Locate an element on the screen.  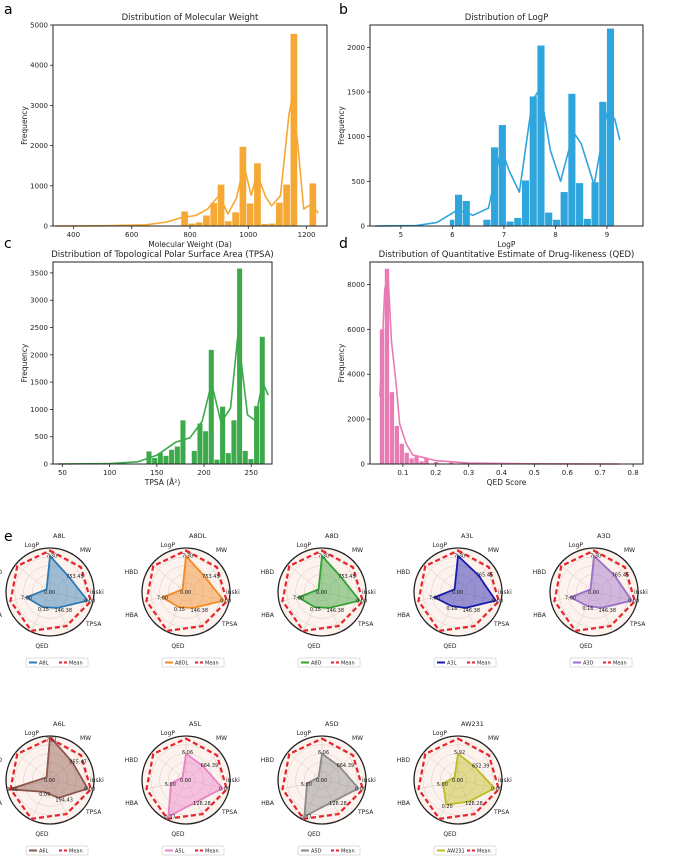
radar-axis-label: QED is located at coordinates (314, 834).